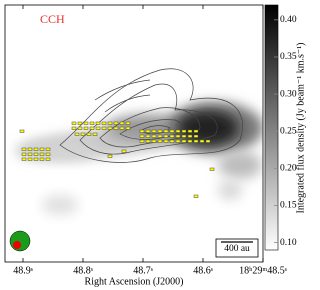 Image resolution: width=320 pixels, height=290 pixels. Describe the element at coordinates (263, 270) in the screenshot. I see `x-tick-label: 18ʰ29ᵐ48.5ˢ` at that location.